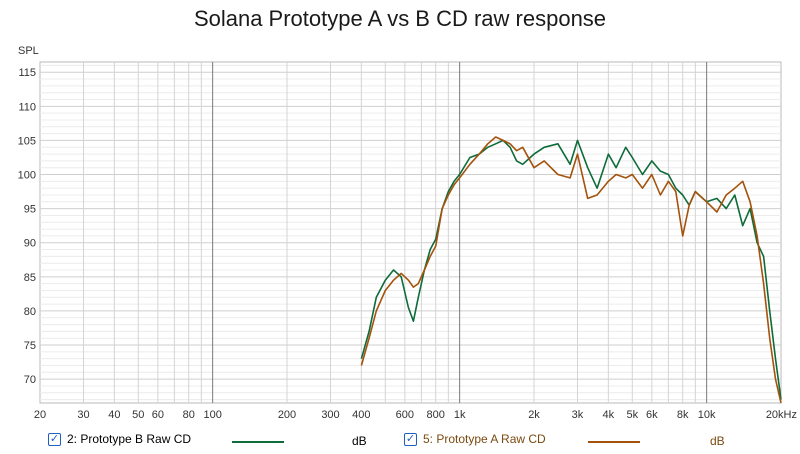  What do you see at coordinates (212, 415) in the screenshot?
I see `x-tick-label: 100` at bounding box center [212, 415].